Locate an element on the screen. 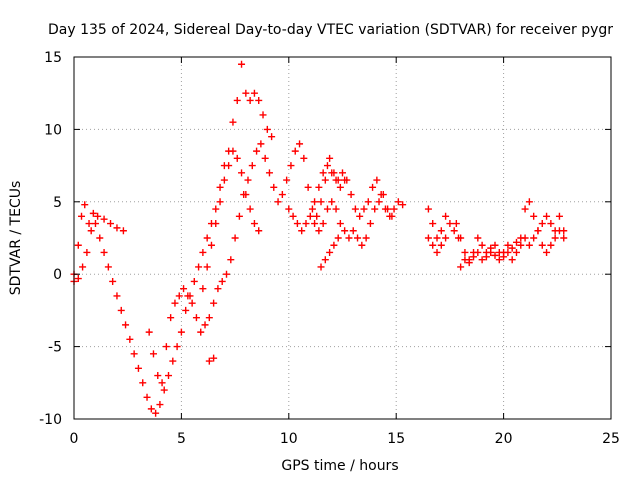  series-trace-g is located at coordinates (340, 220).